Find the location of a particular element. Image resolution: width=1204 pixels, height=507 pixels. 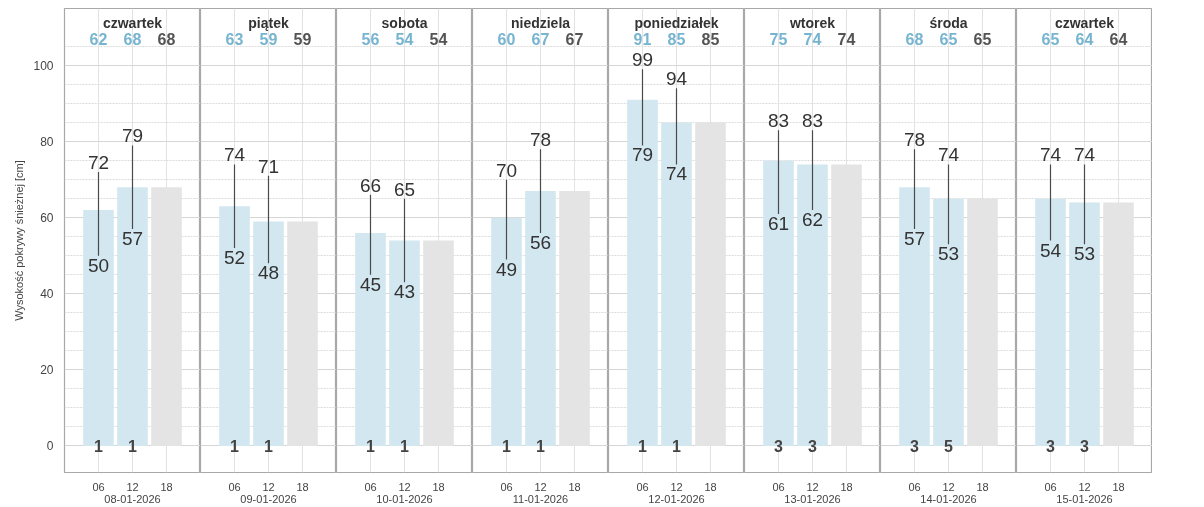

chart-title: środa is located at coordinates (948, 22).